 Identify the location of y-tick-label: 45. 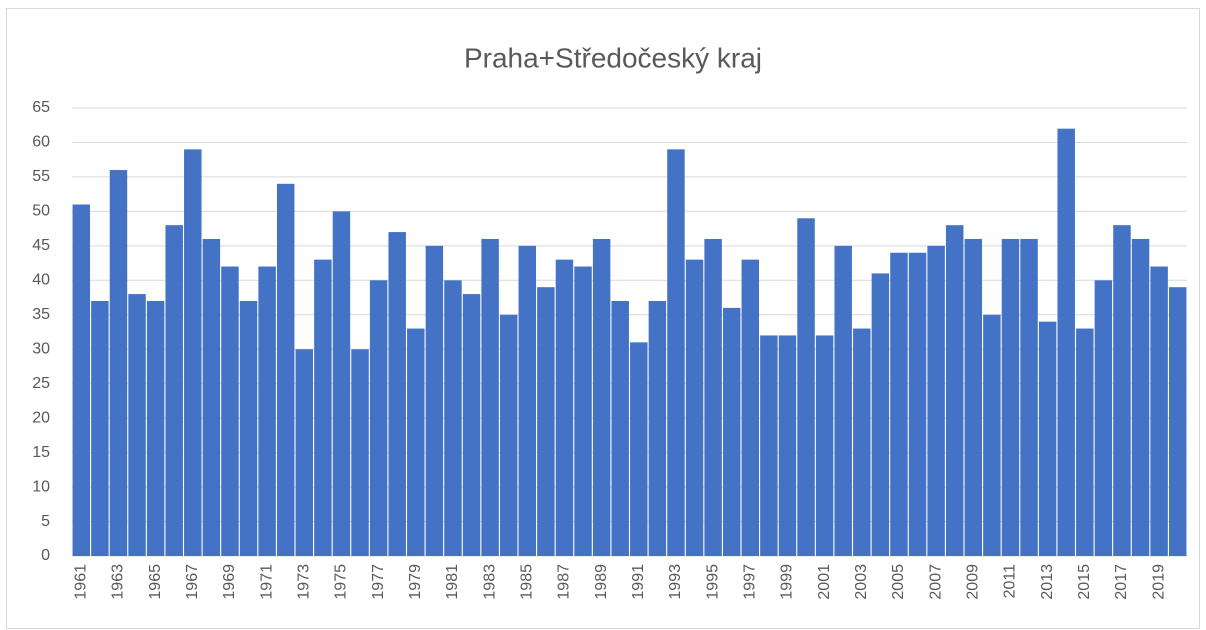
(41, 245).